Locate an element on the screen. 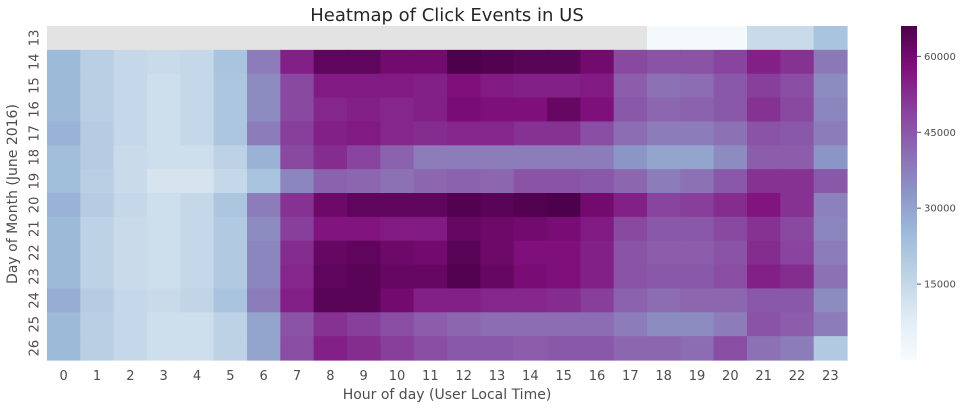 The height and width of the screenshot is (408, 960). y-tick-label: 19 is located at coordinates (35, 181).